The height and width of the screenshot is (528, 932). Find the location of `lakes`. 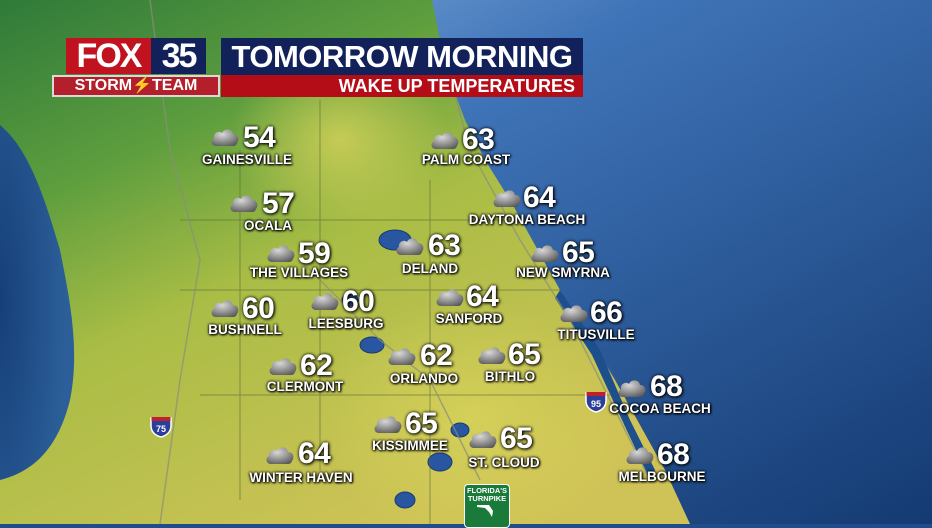

lakes is located at coordinates (405, 369).